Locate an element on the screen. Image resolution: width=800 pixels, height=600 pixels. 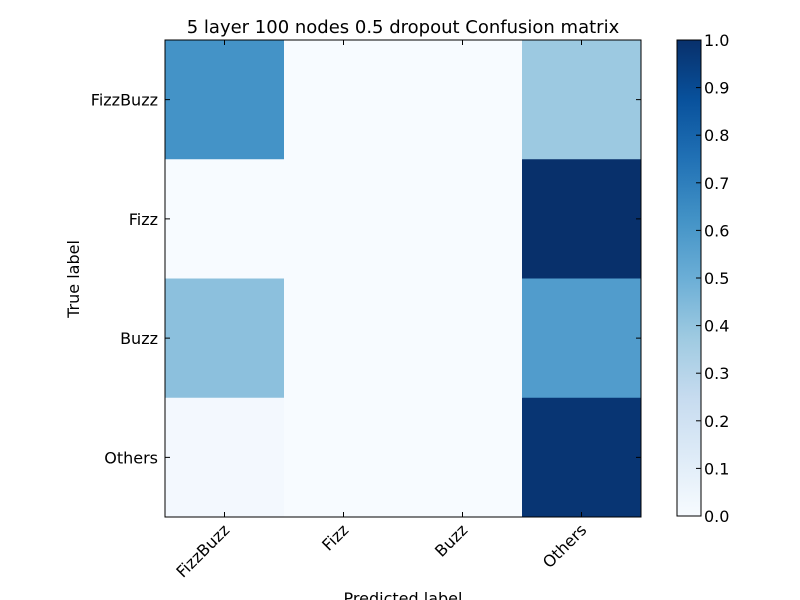
colorbar-tick-label: 0.0 is located at coordinates (716, 516).